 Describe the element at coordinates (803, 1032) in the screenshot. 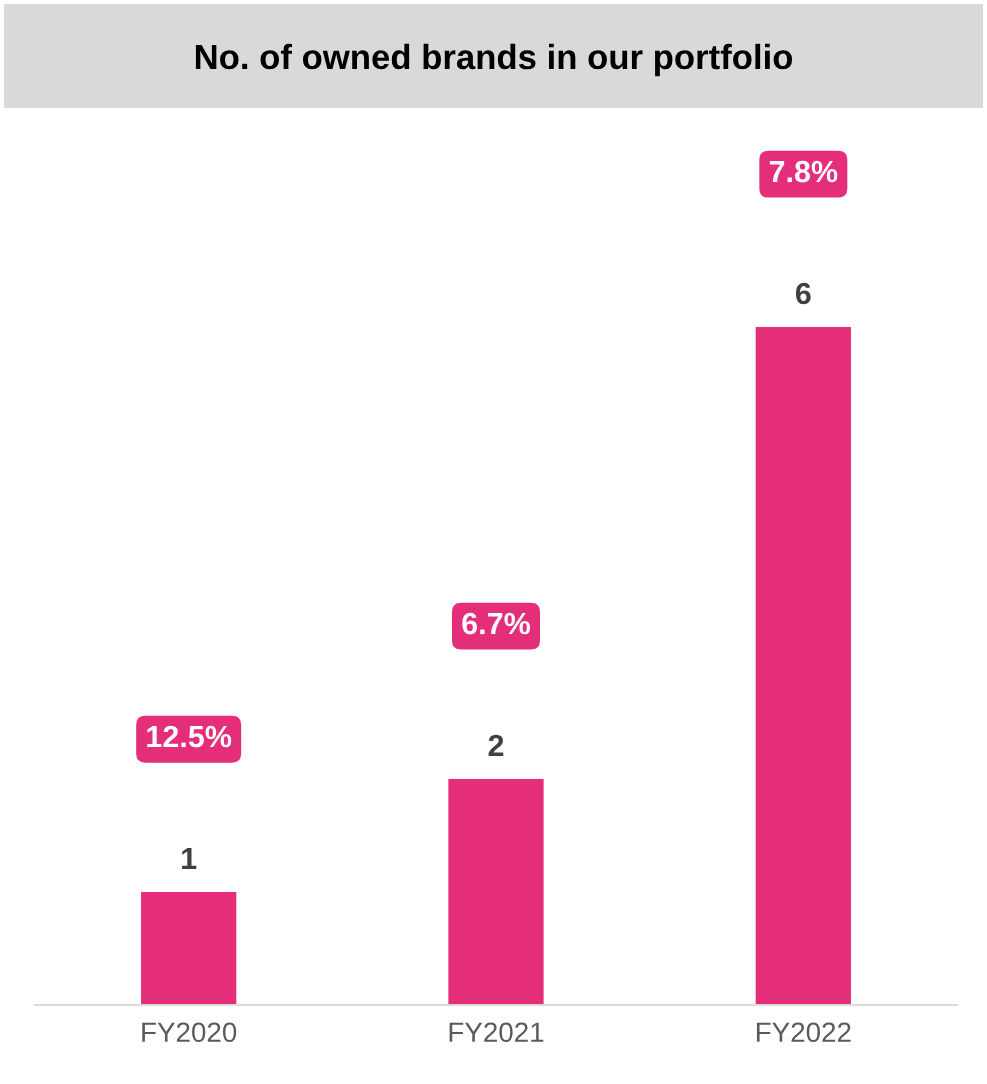

I see `x-tick-label: FY2022` at that location.